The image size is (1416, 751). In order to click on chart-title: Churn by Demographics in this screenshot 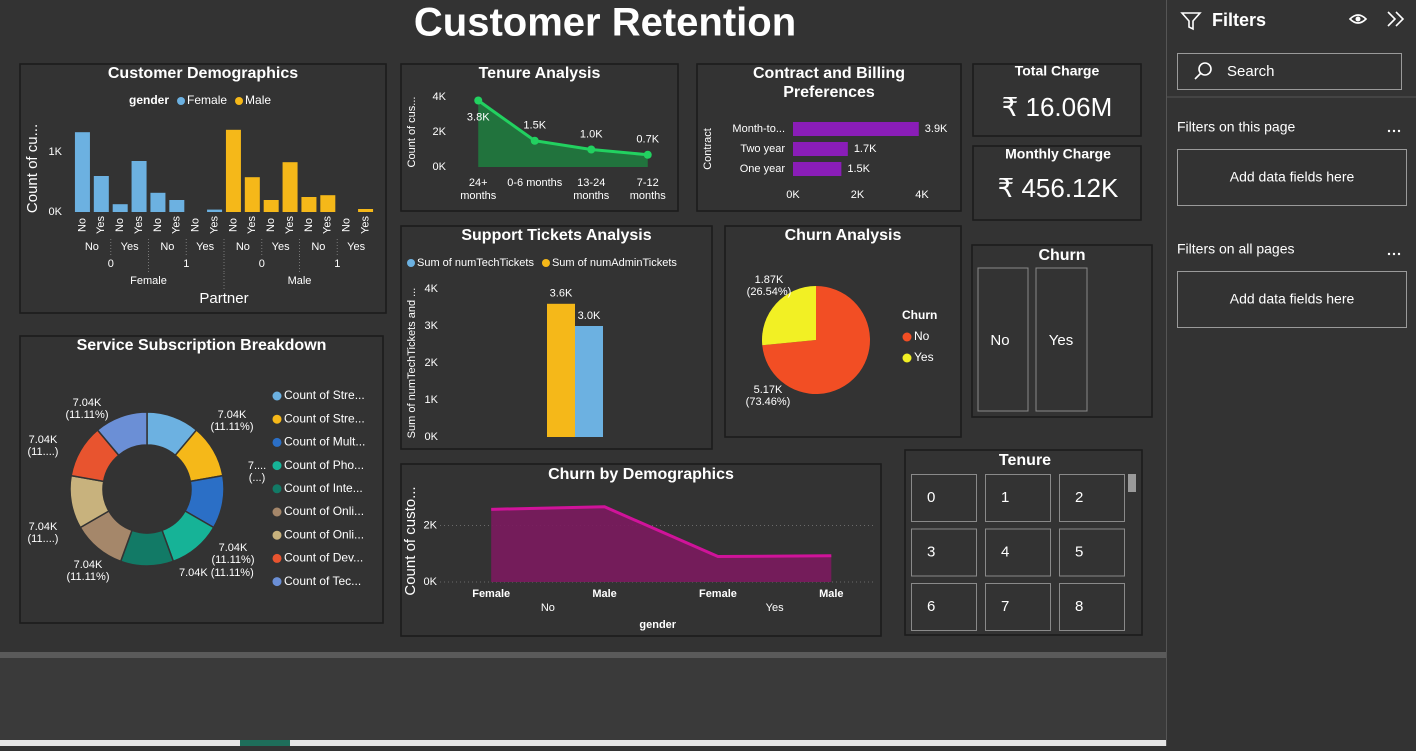, I will do `click(641, 474)`.